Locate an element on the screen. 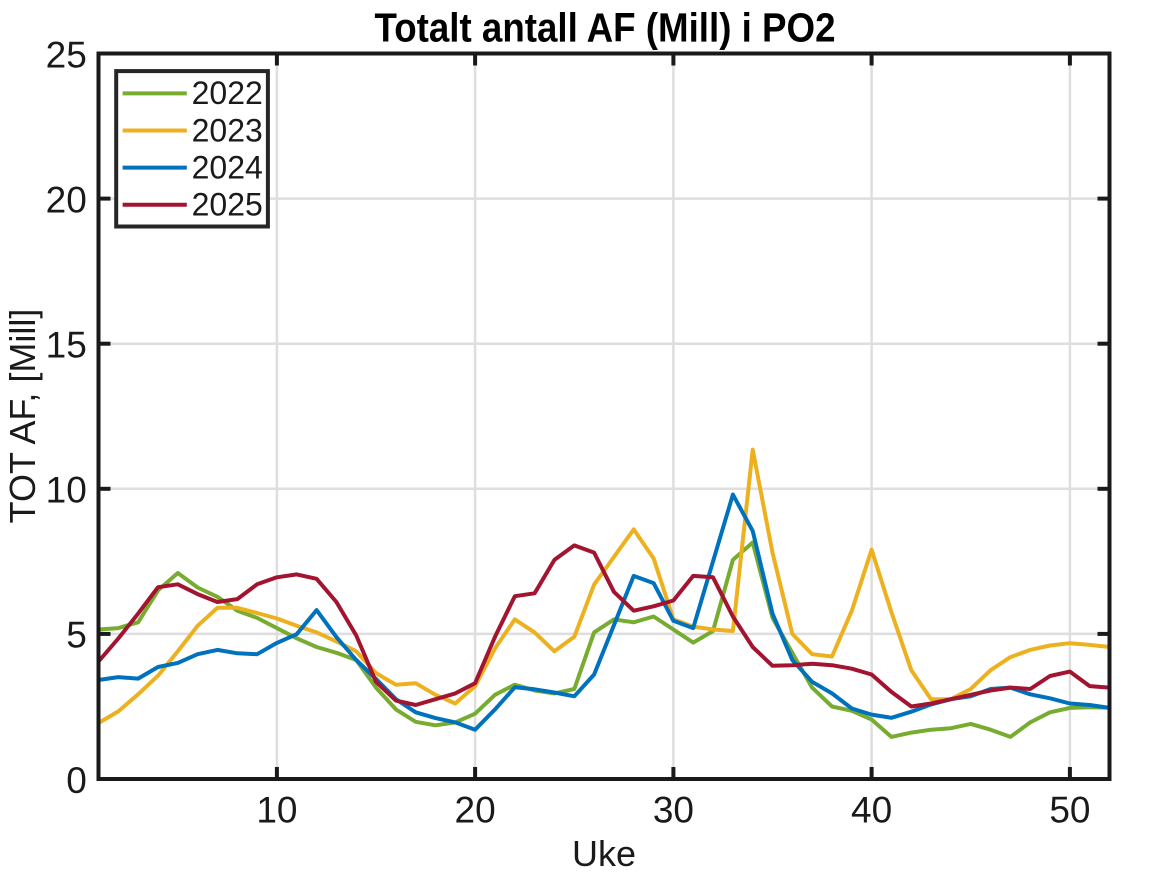 This screenshot has width=1167, height=875. svg-text: 50 is located at coordinates (1069, 810).